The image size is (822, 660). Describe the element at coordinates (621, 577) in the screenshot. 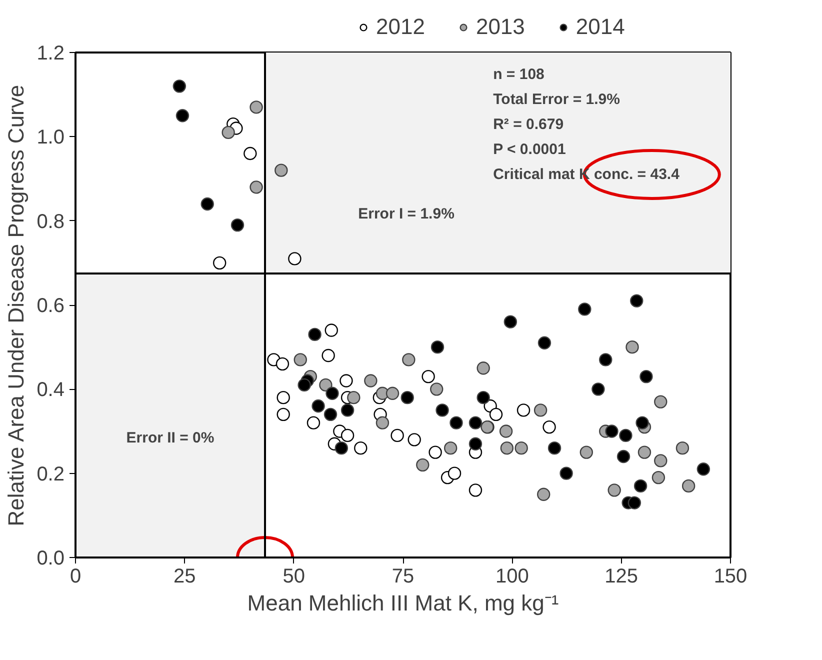

I see `x-tick-label: 125` at that location.